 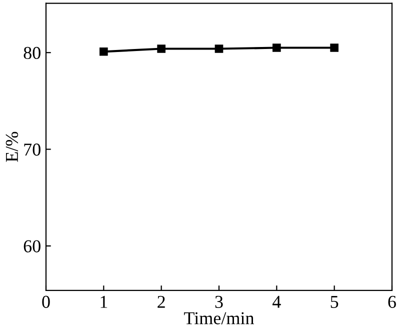 What do you see at coordinates (32, 53) in the screenshot?
I see `y-tick-label: 80` at bounding box center [32, 53].